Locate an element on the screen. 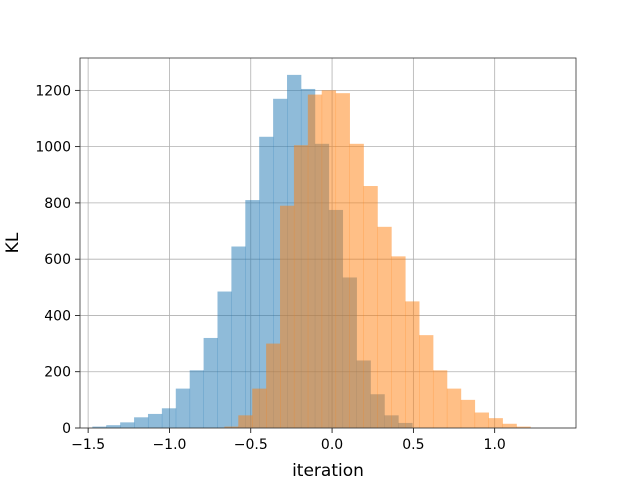 The height and width of the screenshot is (480, 640). x-tick-label: 1.0 is located at coordinates (495, 445).